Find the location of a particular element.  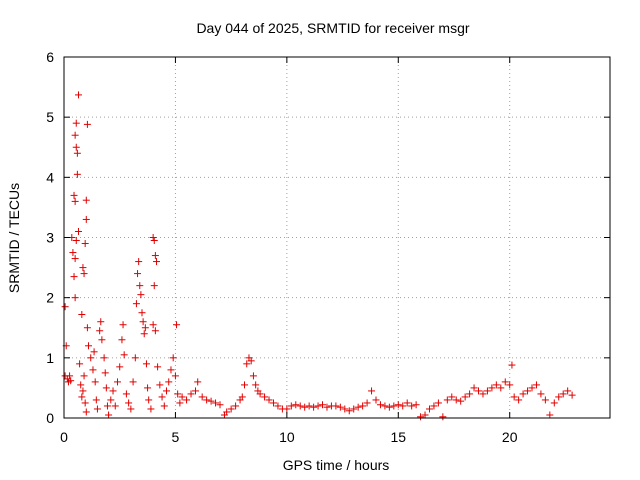

y-tick-label: 6 is located at coordinates (50, 57).